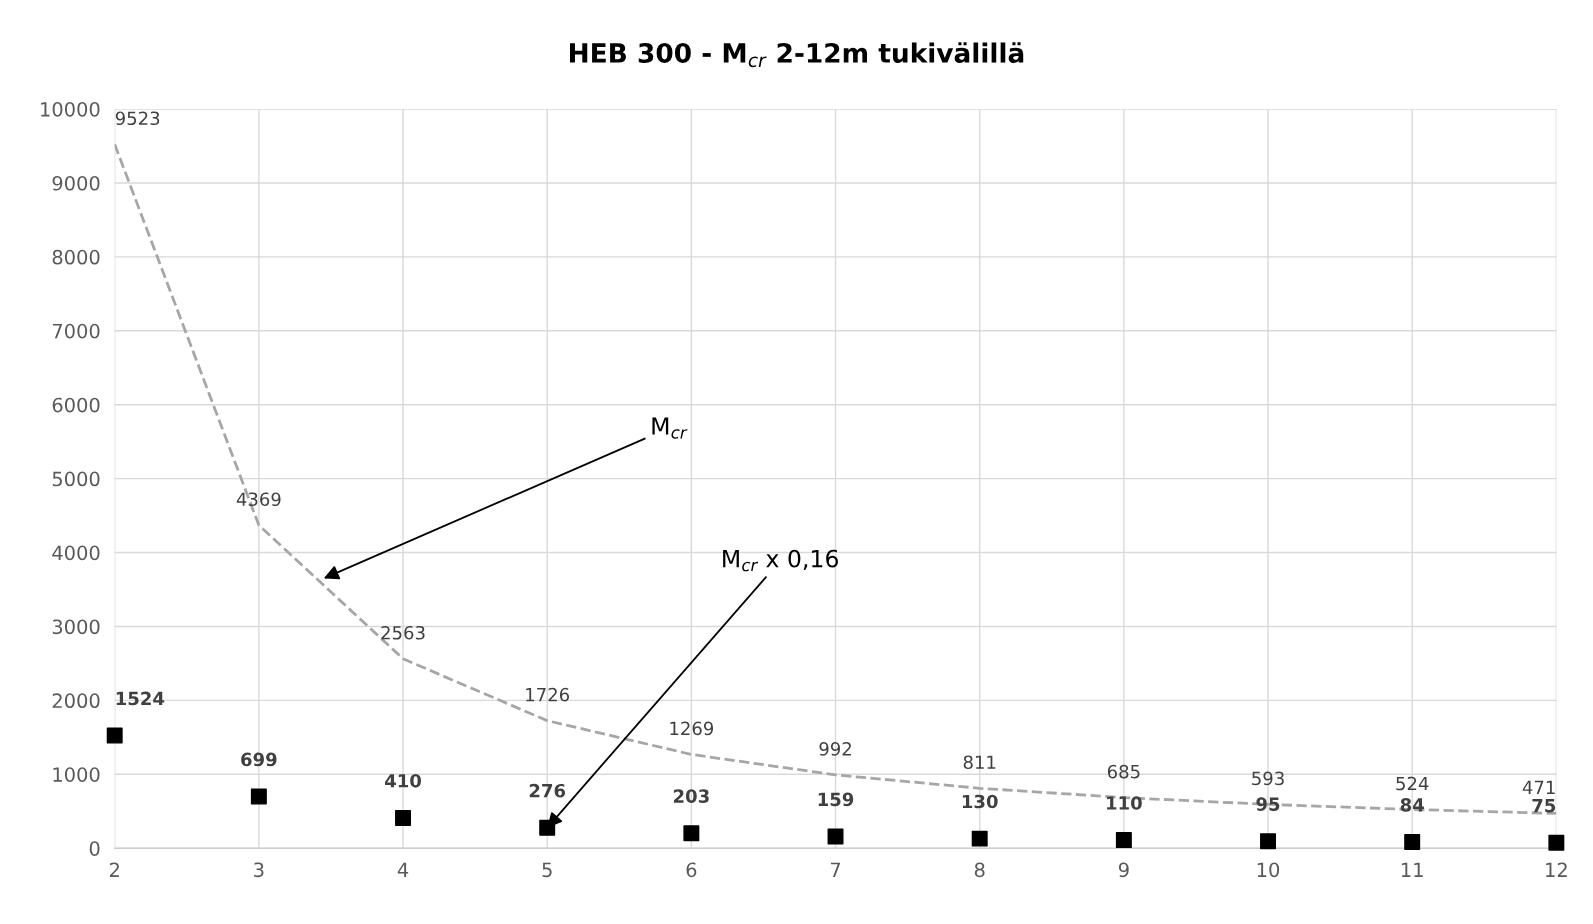 This screenshot has width=1593, height=924. What do you see at coordinates (1556, 869) in the screenshot?
I see `x-tick-label: 12` at bounding box center [1556, 869].